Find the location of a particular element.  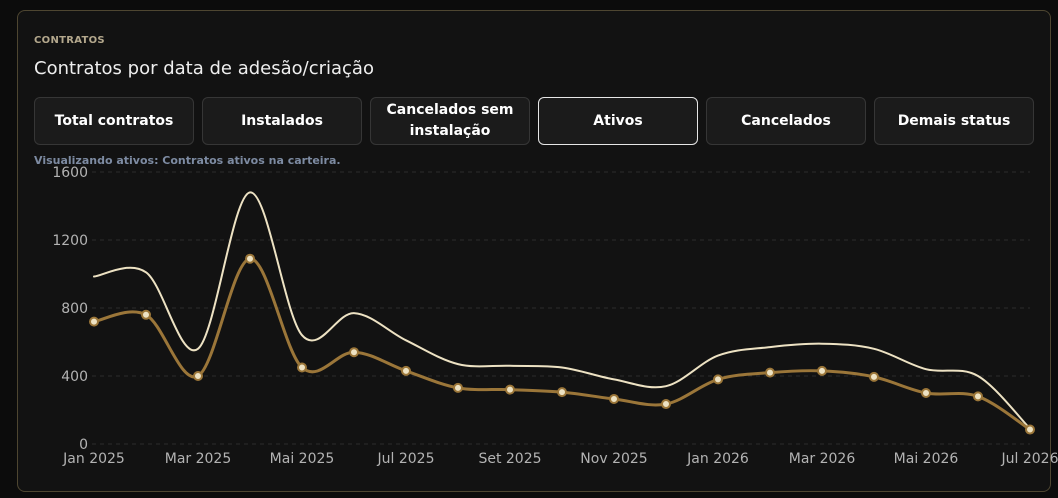

tab-cancelados: Cancelados is located at coordinates (786, 121).